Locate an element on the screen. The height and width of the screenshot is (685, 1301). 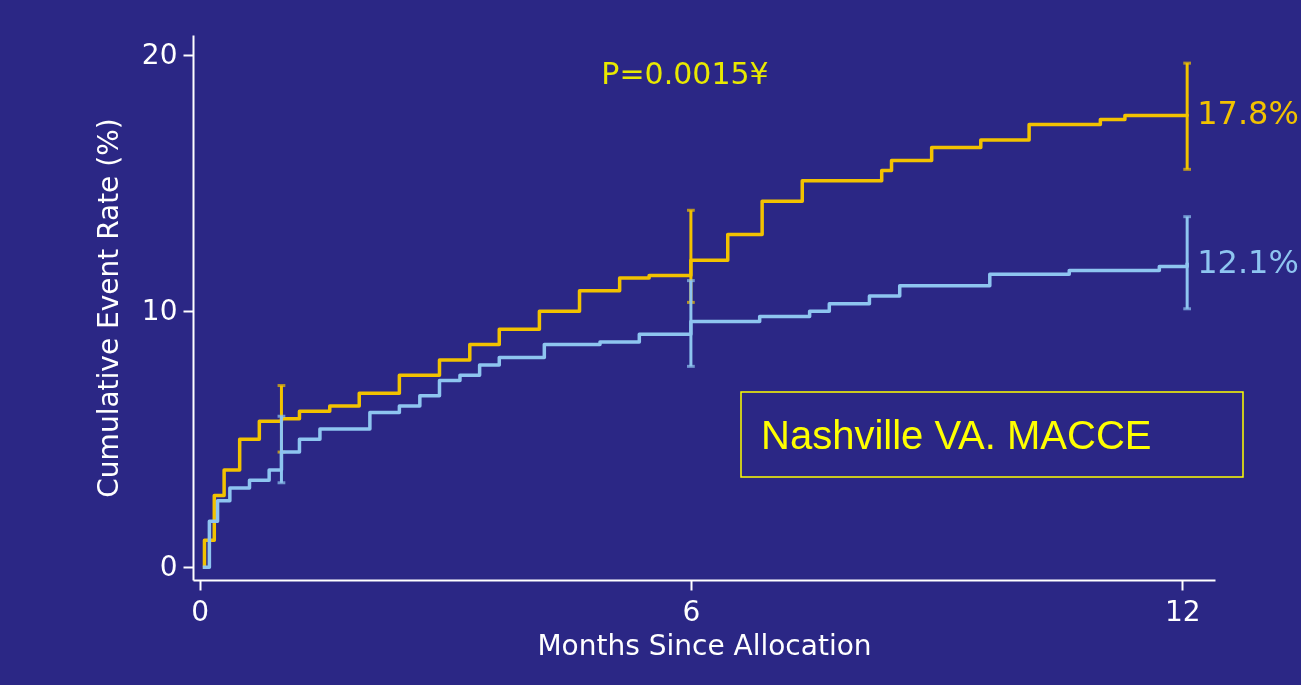
annotation: 17.8% is located at coordinates (1248, 113).